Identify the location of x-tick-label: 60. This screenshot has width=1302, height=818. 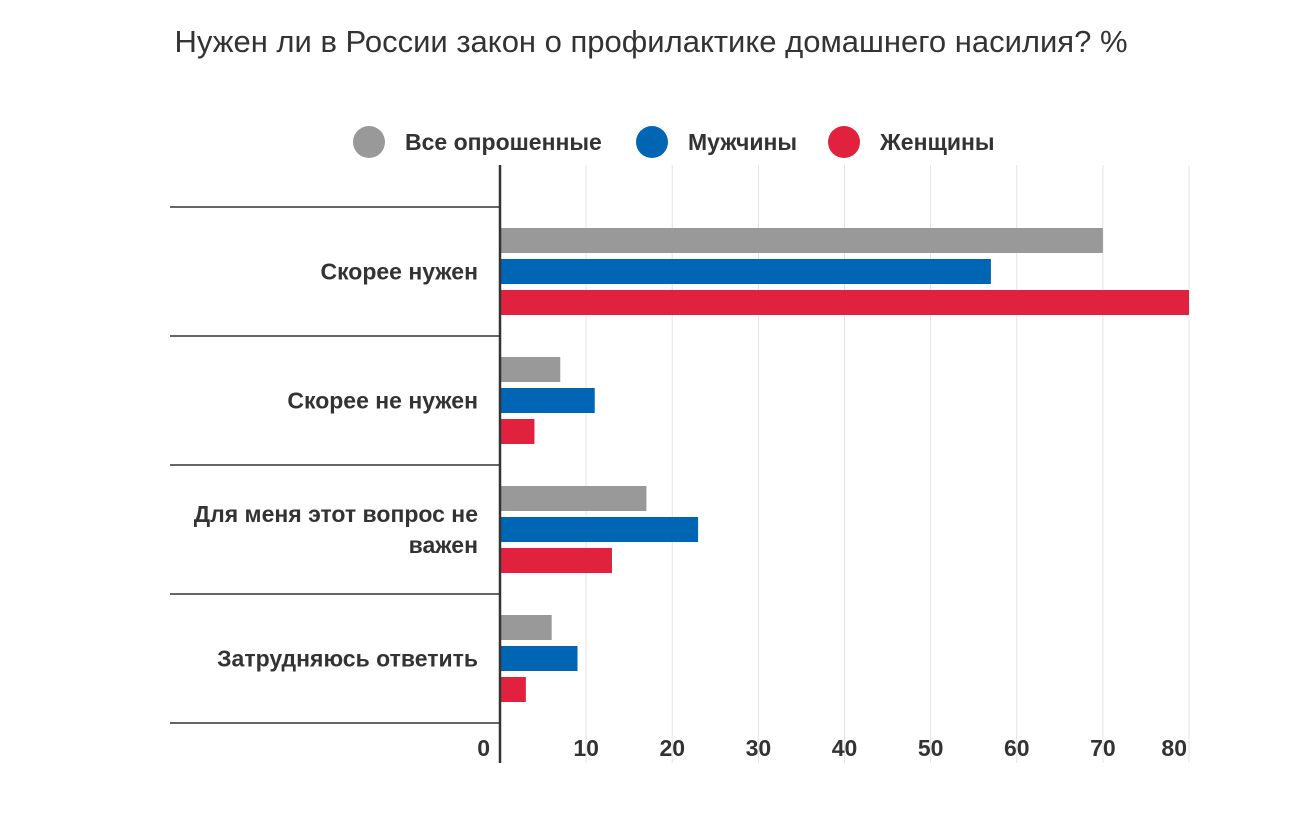
(1017, 748).